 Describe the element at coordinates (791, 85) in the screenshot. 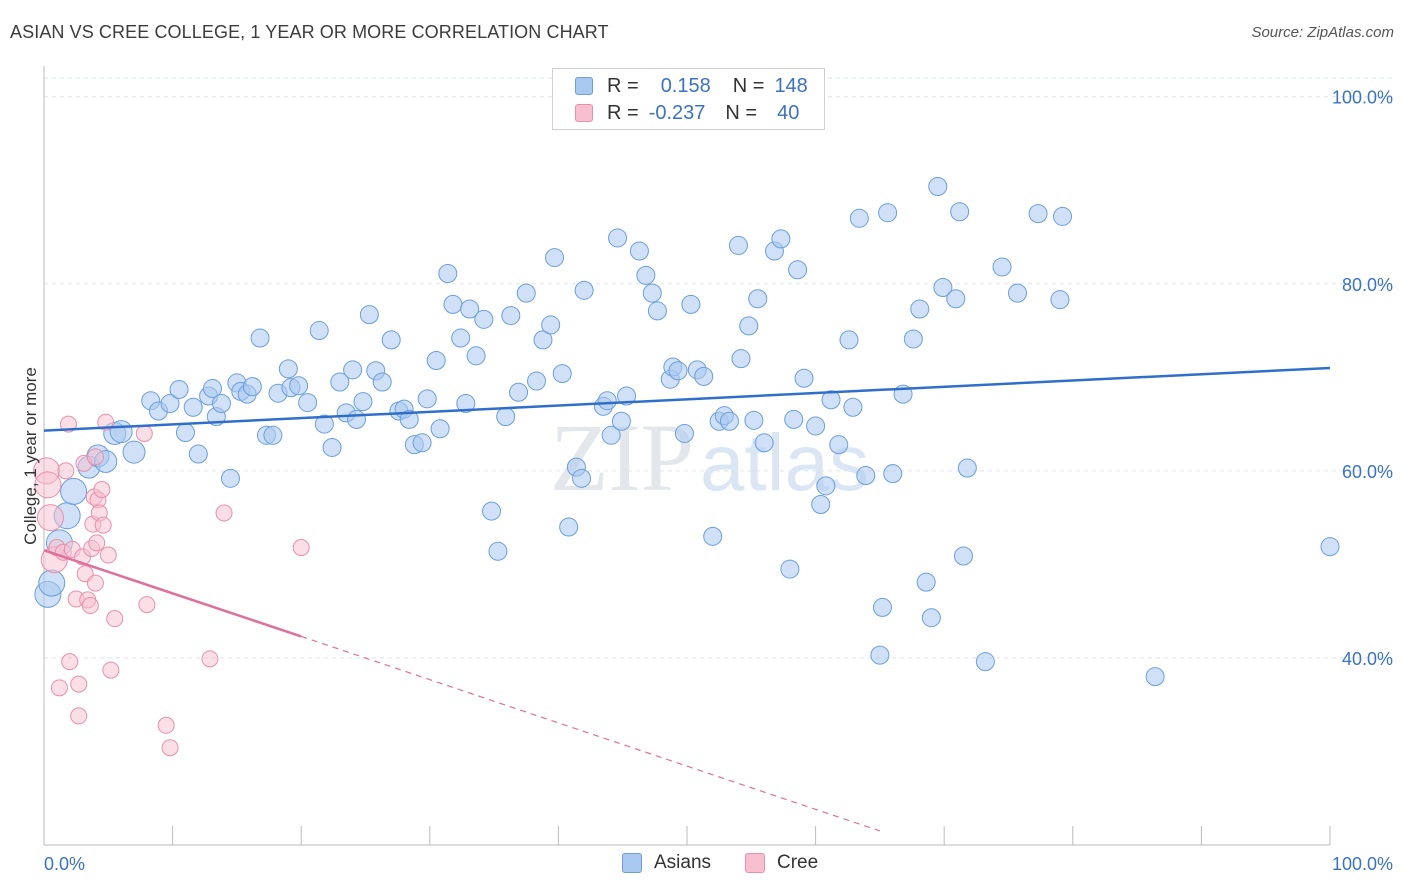

I see `asian-n-value: 148` at that location.